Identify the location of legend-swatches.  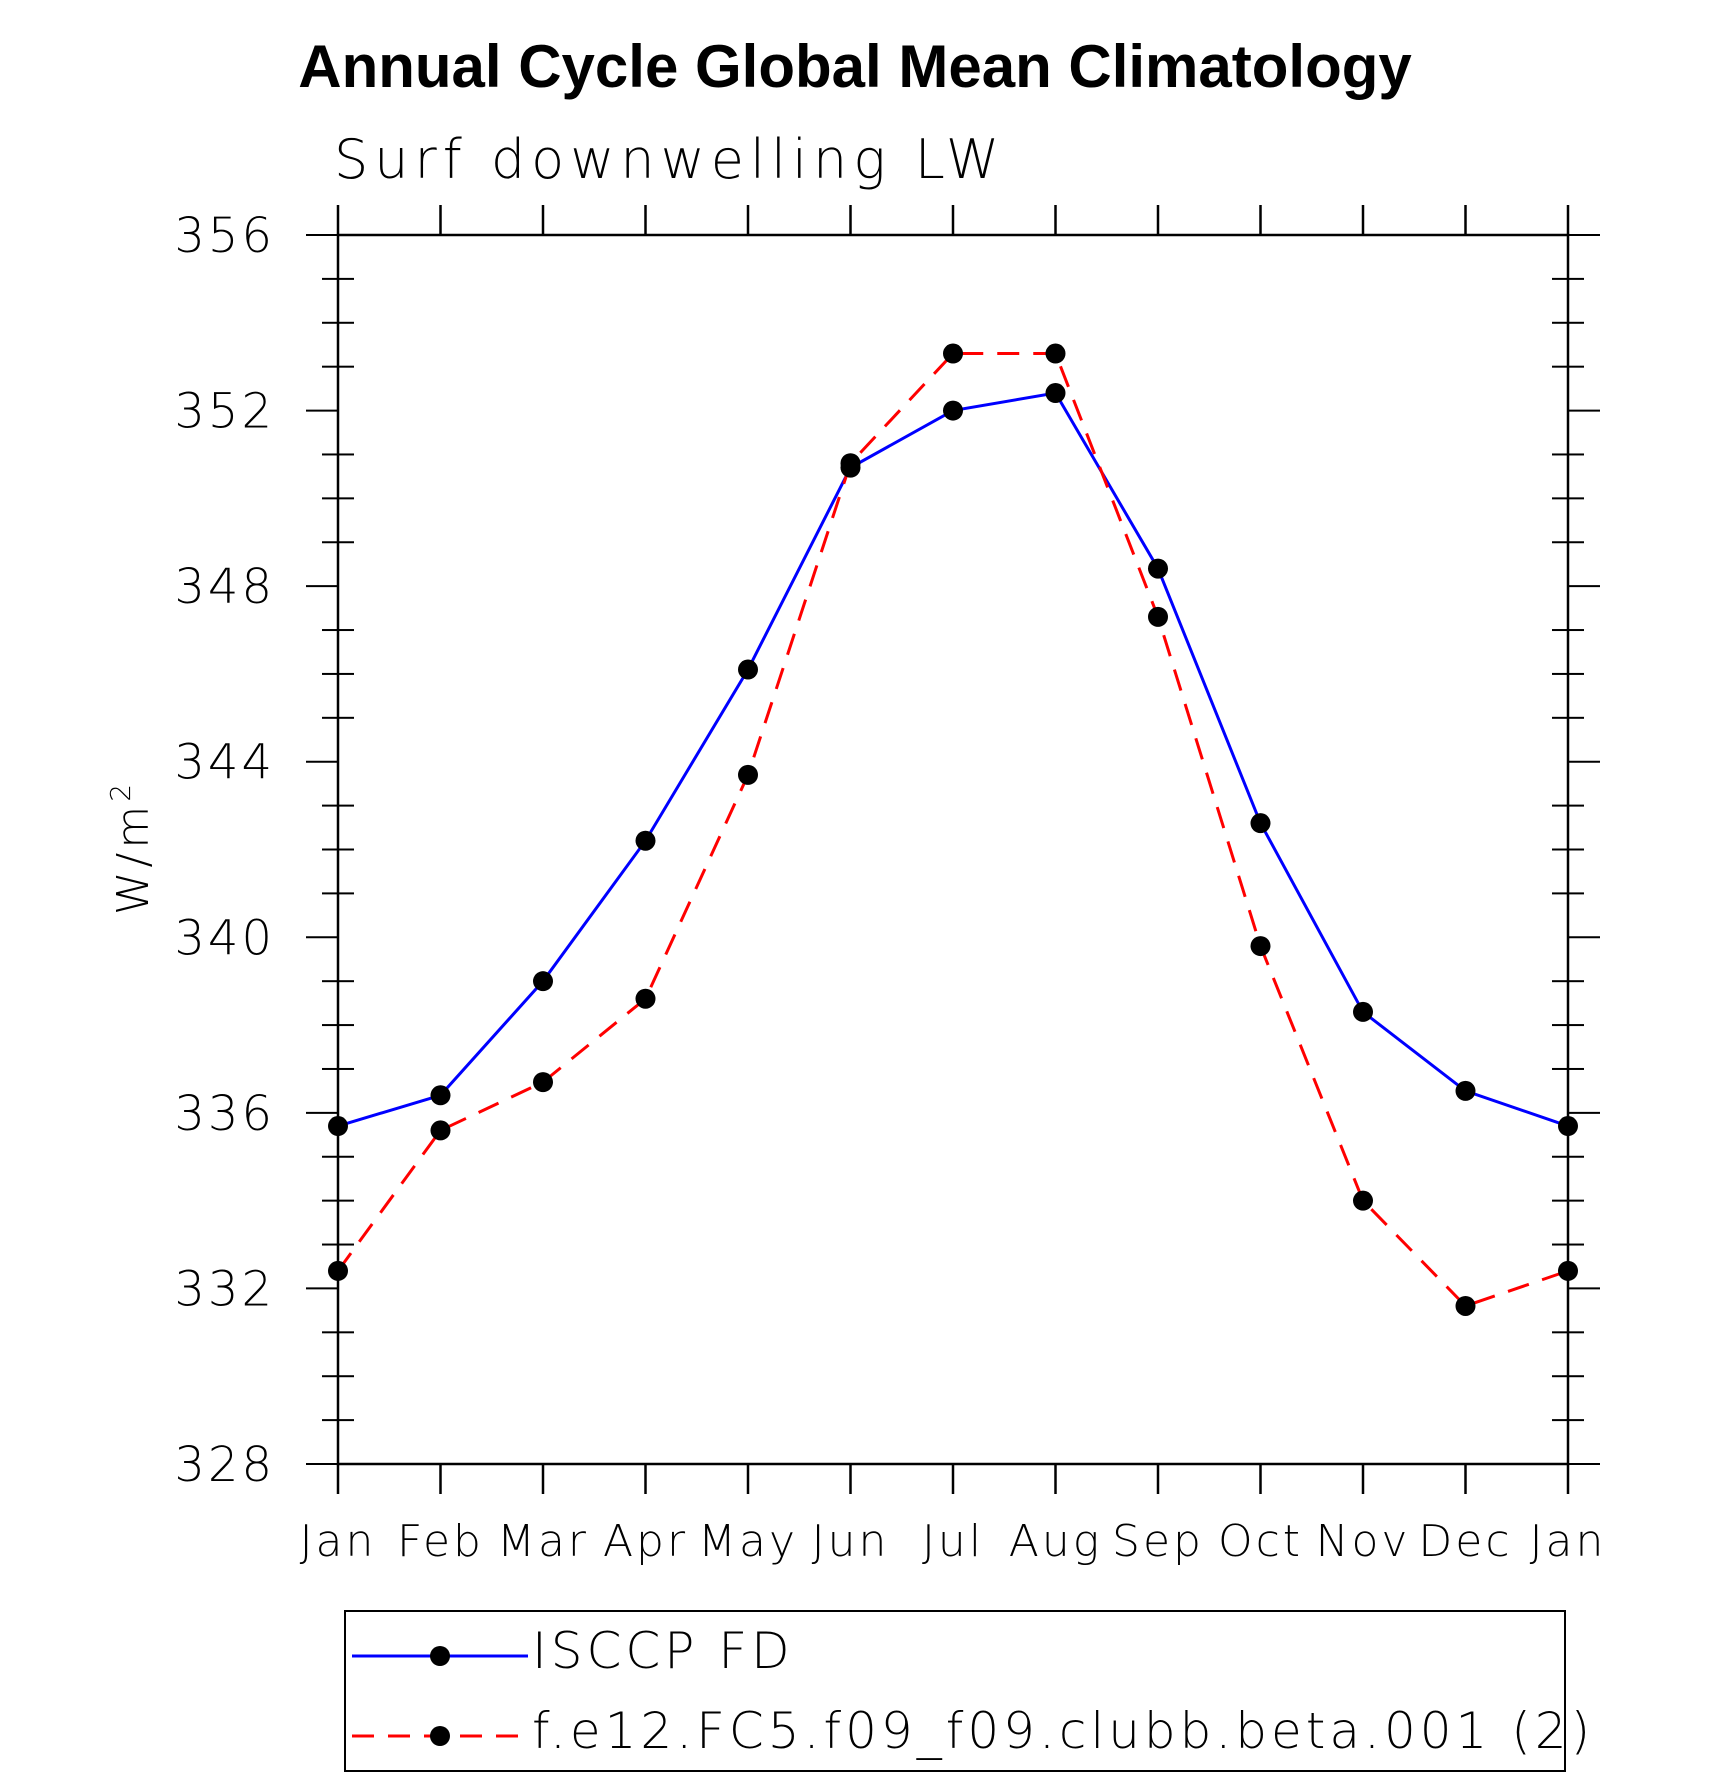
(440, 1696).